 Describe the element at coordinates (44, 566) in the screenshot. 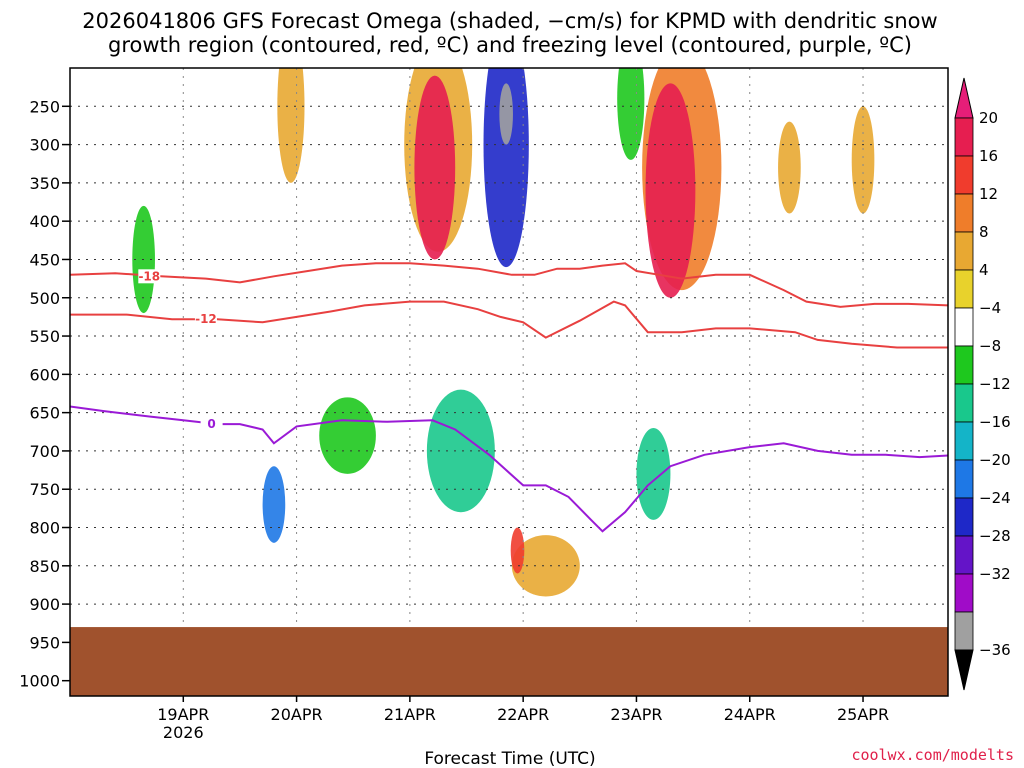

I see `y-tick-label-850: 850` at that location.